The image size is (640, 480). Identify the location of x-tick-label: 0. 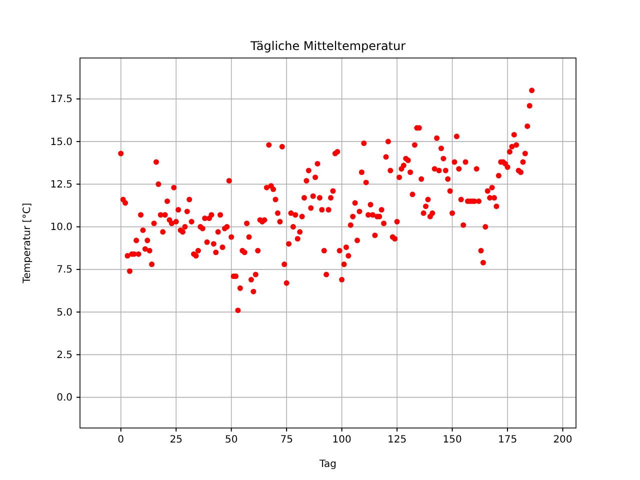
(121, 440).